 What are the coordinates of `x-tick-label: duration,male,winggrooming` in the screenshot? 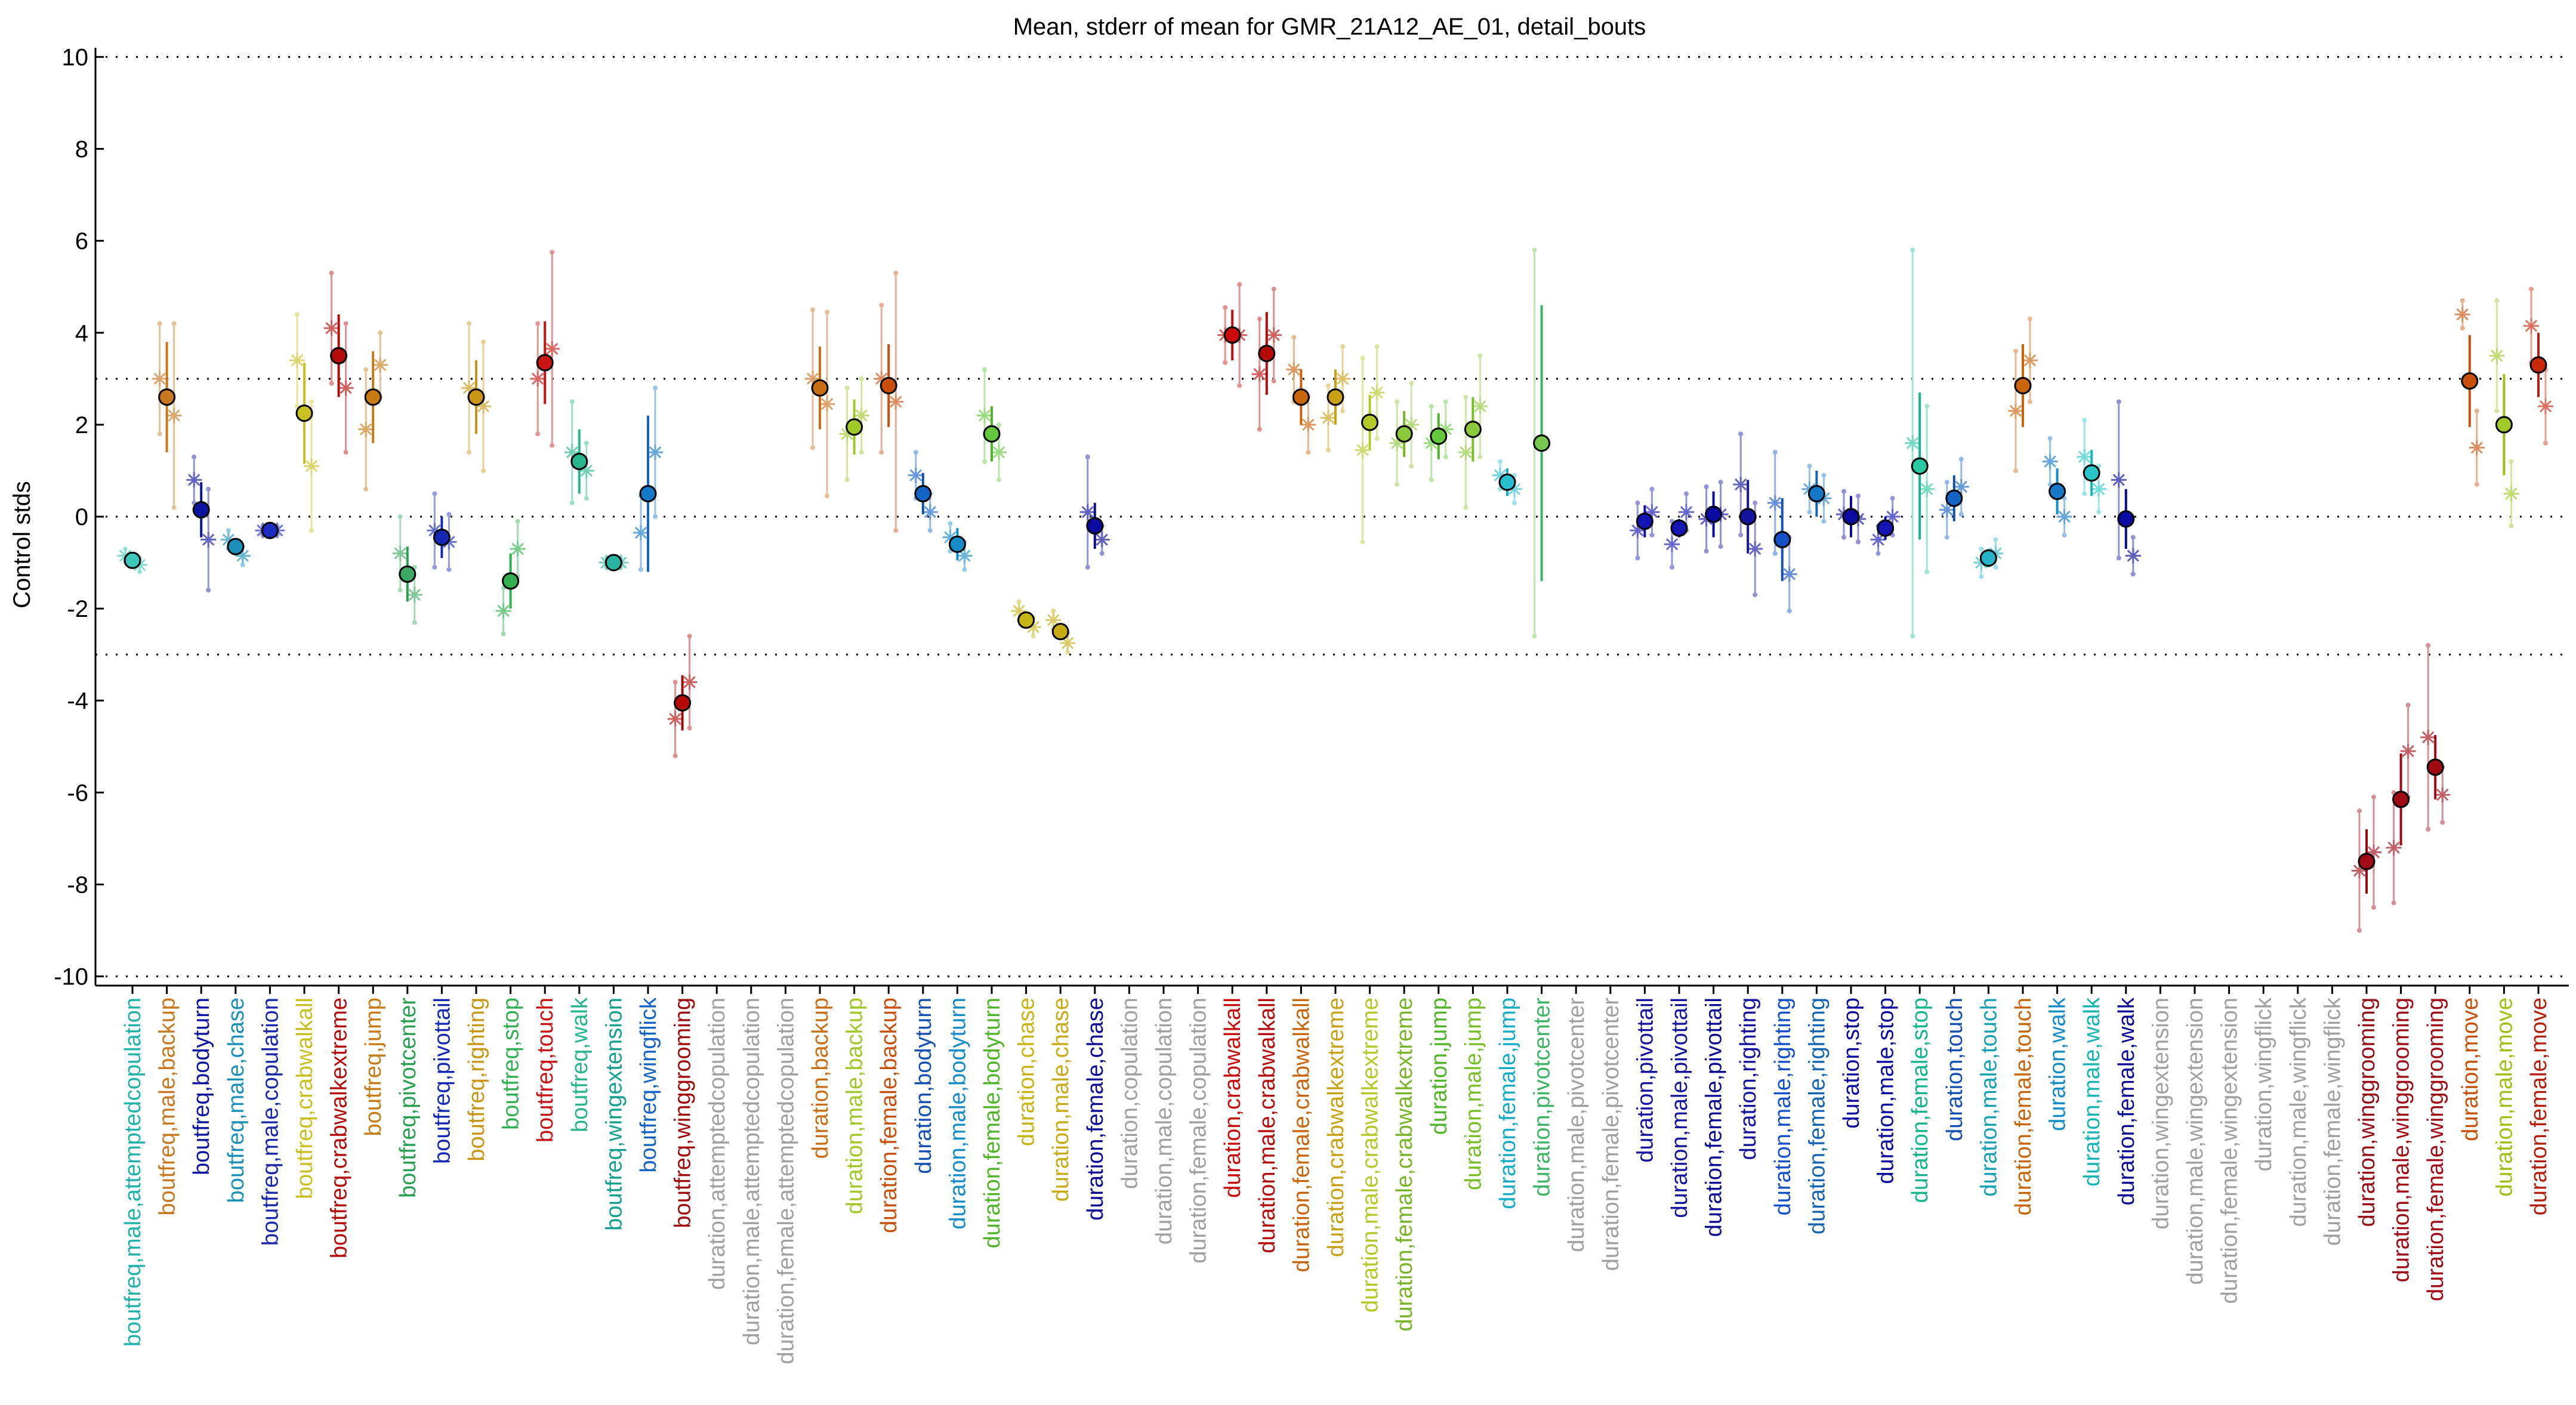 It's located at (2401, 1140).